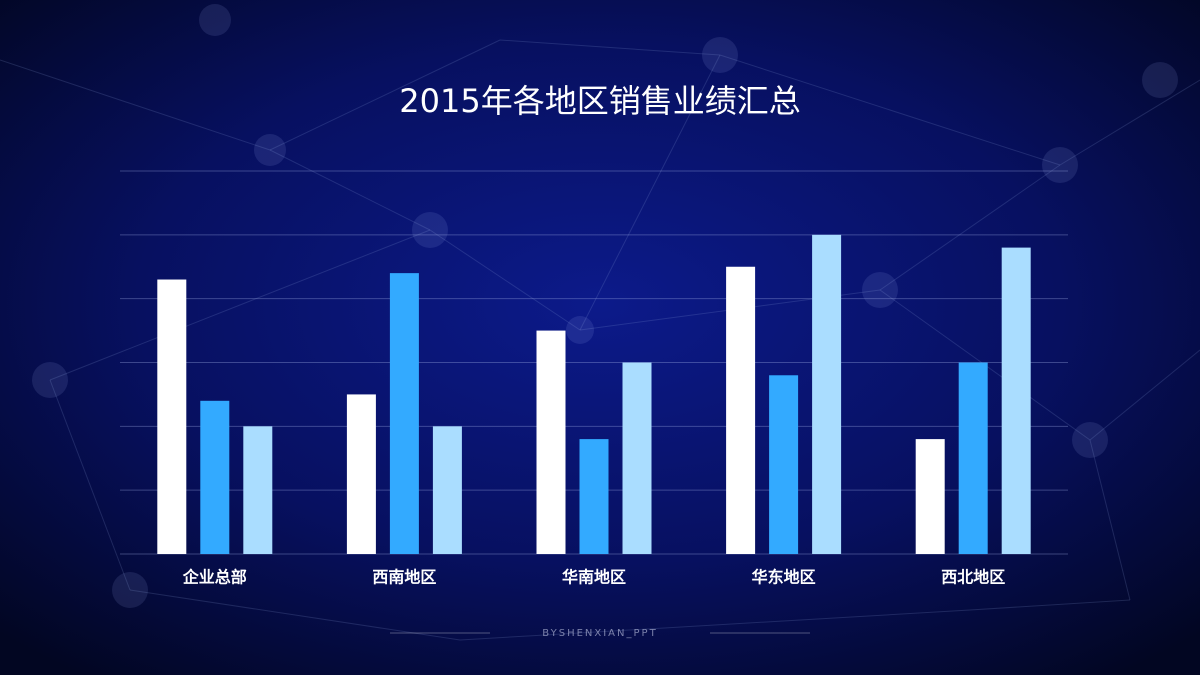  I want to click on x-tick-label: 华东地区, so click(784, 577).